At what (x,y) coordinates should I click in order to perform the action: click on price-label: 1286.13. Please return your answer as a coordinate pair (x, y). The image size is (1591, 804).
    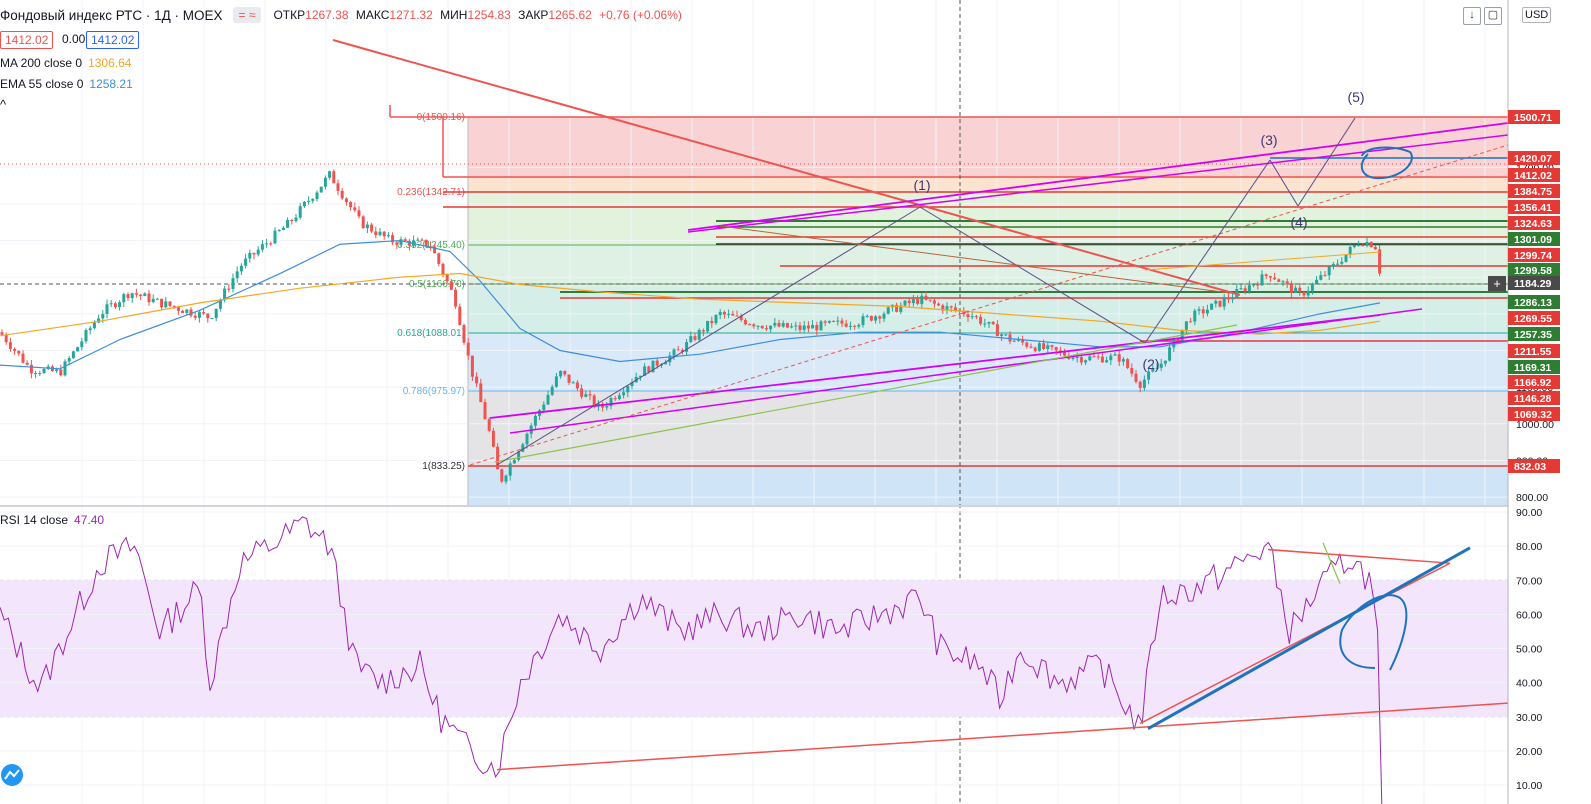
    Looking at the image, I should click on (1533, 303).